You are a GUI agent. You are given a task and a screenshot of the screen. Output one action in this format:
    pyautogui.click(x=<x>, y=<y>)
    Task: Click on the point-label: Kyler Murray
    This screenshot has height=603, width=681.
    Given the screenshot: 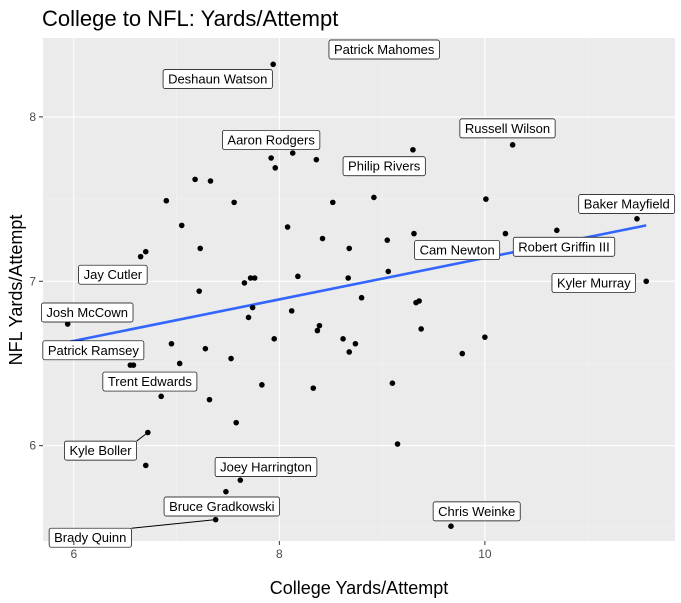 What is the action you would take?
    pyautogui.click(x=594, y=283)
    